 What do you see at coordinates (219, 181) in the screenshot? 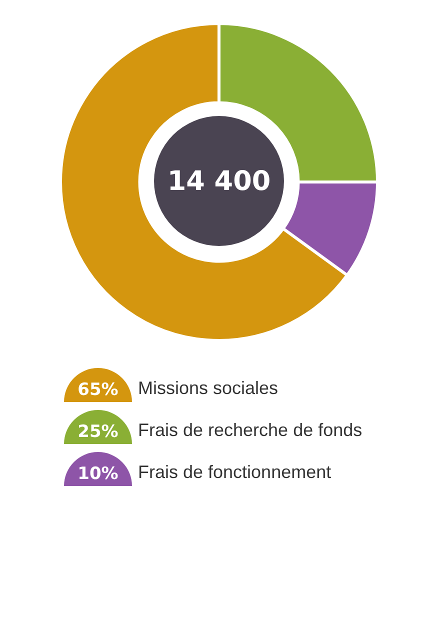
I see `text: 14 400` at bounding box center [219, 181].